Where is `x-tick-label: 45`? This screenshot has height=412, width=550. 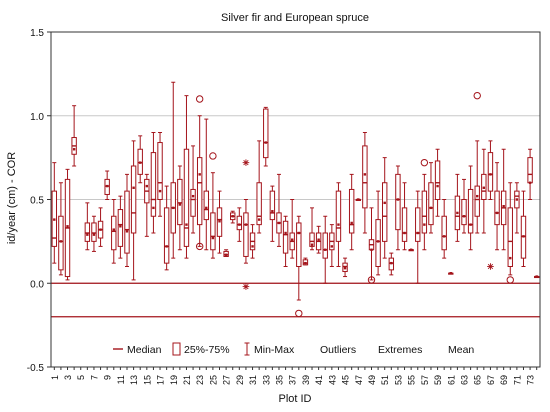 x-tick-label: 45 is located at coordinates (346, 380).